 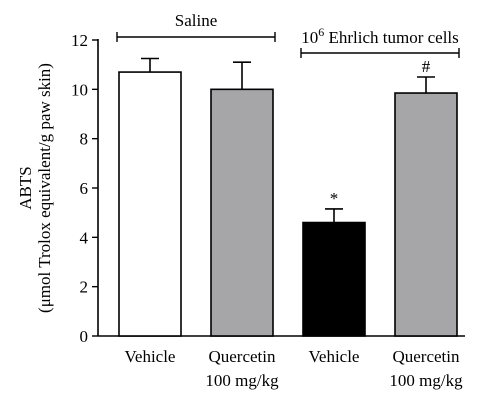 What do you see at coordinates (79, 40) in the screenshot?
I see `y-tick-label: 12` at bounding box center [79, 40].